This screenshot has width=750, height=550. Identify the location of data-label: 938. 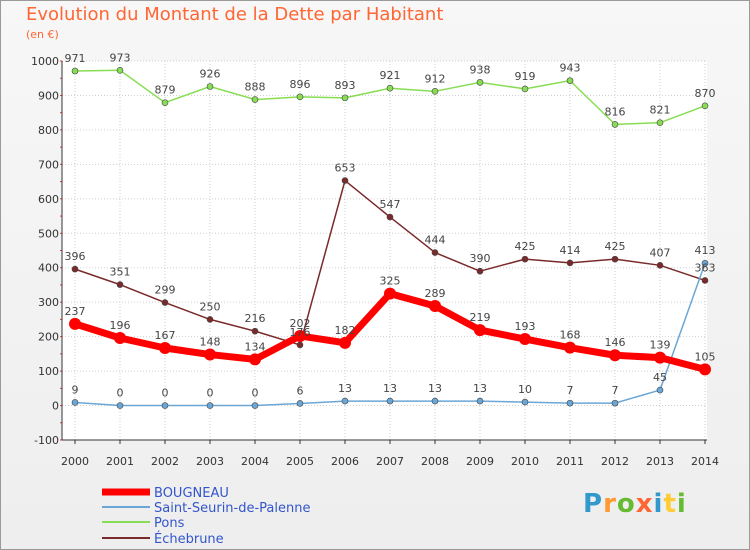
(480, 69).